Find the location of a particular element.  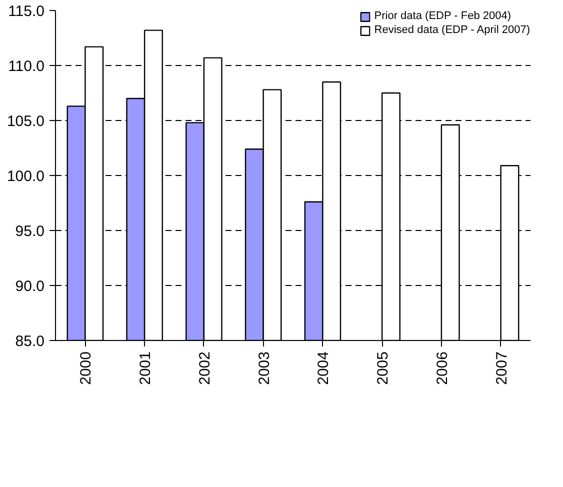

y-tick-label: 90.0 is located at coordinates (30, 286).